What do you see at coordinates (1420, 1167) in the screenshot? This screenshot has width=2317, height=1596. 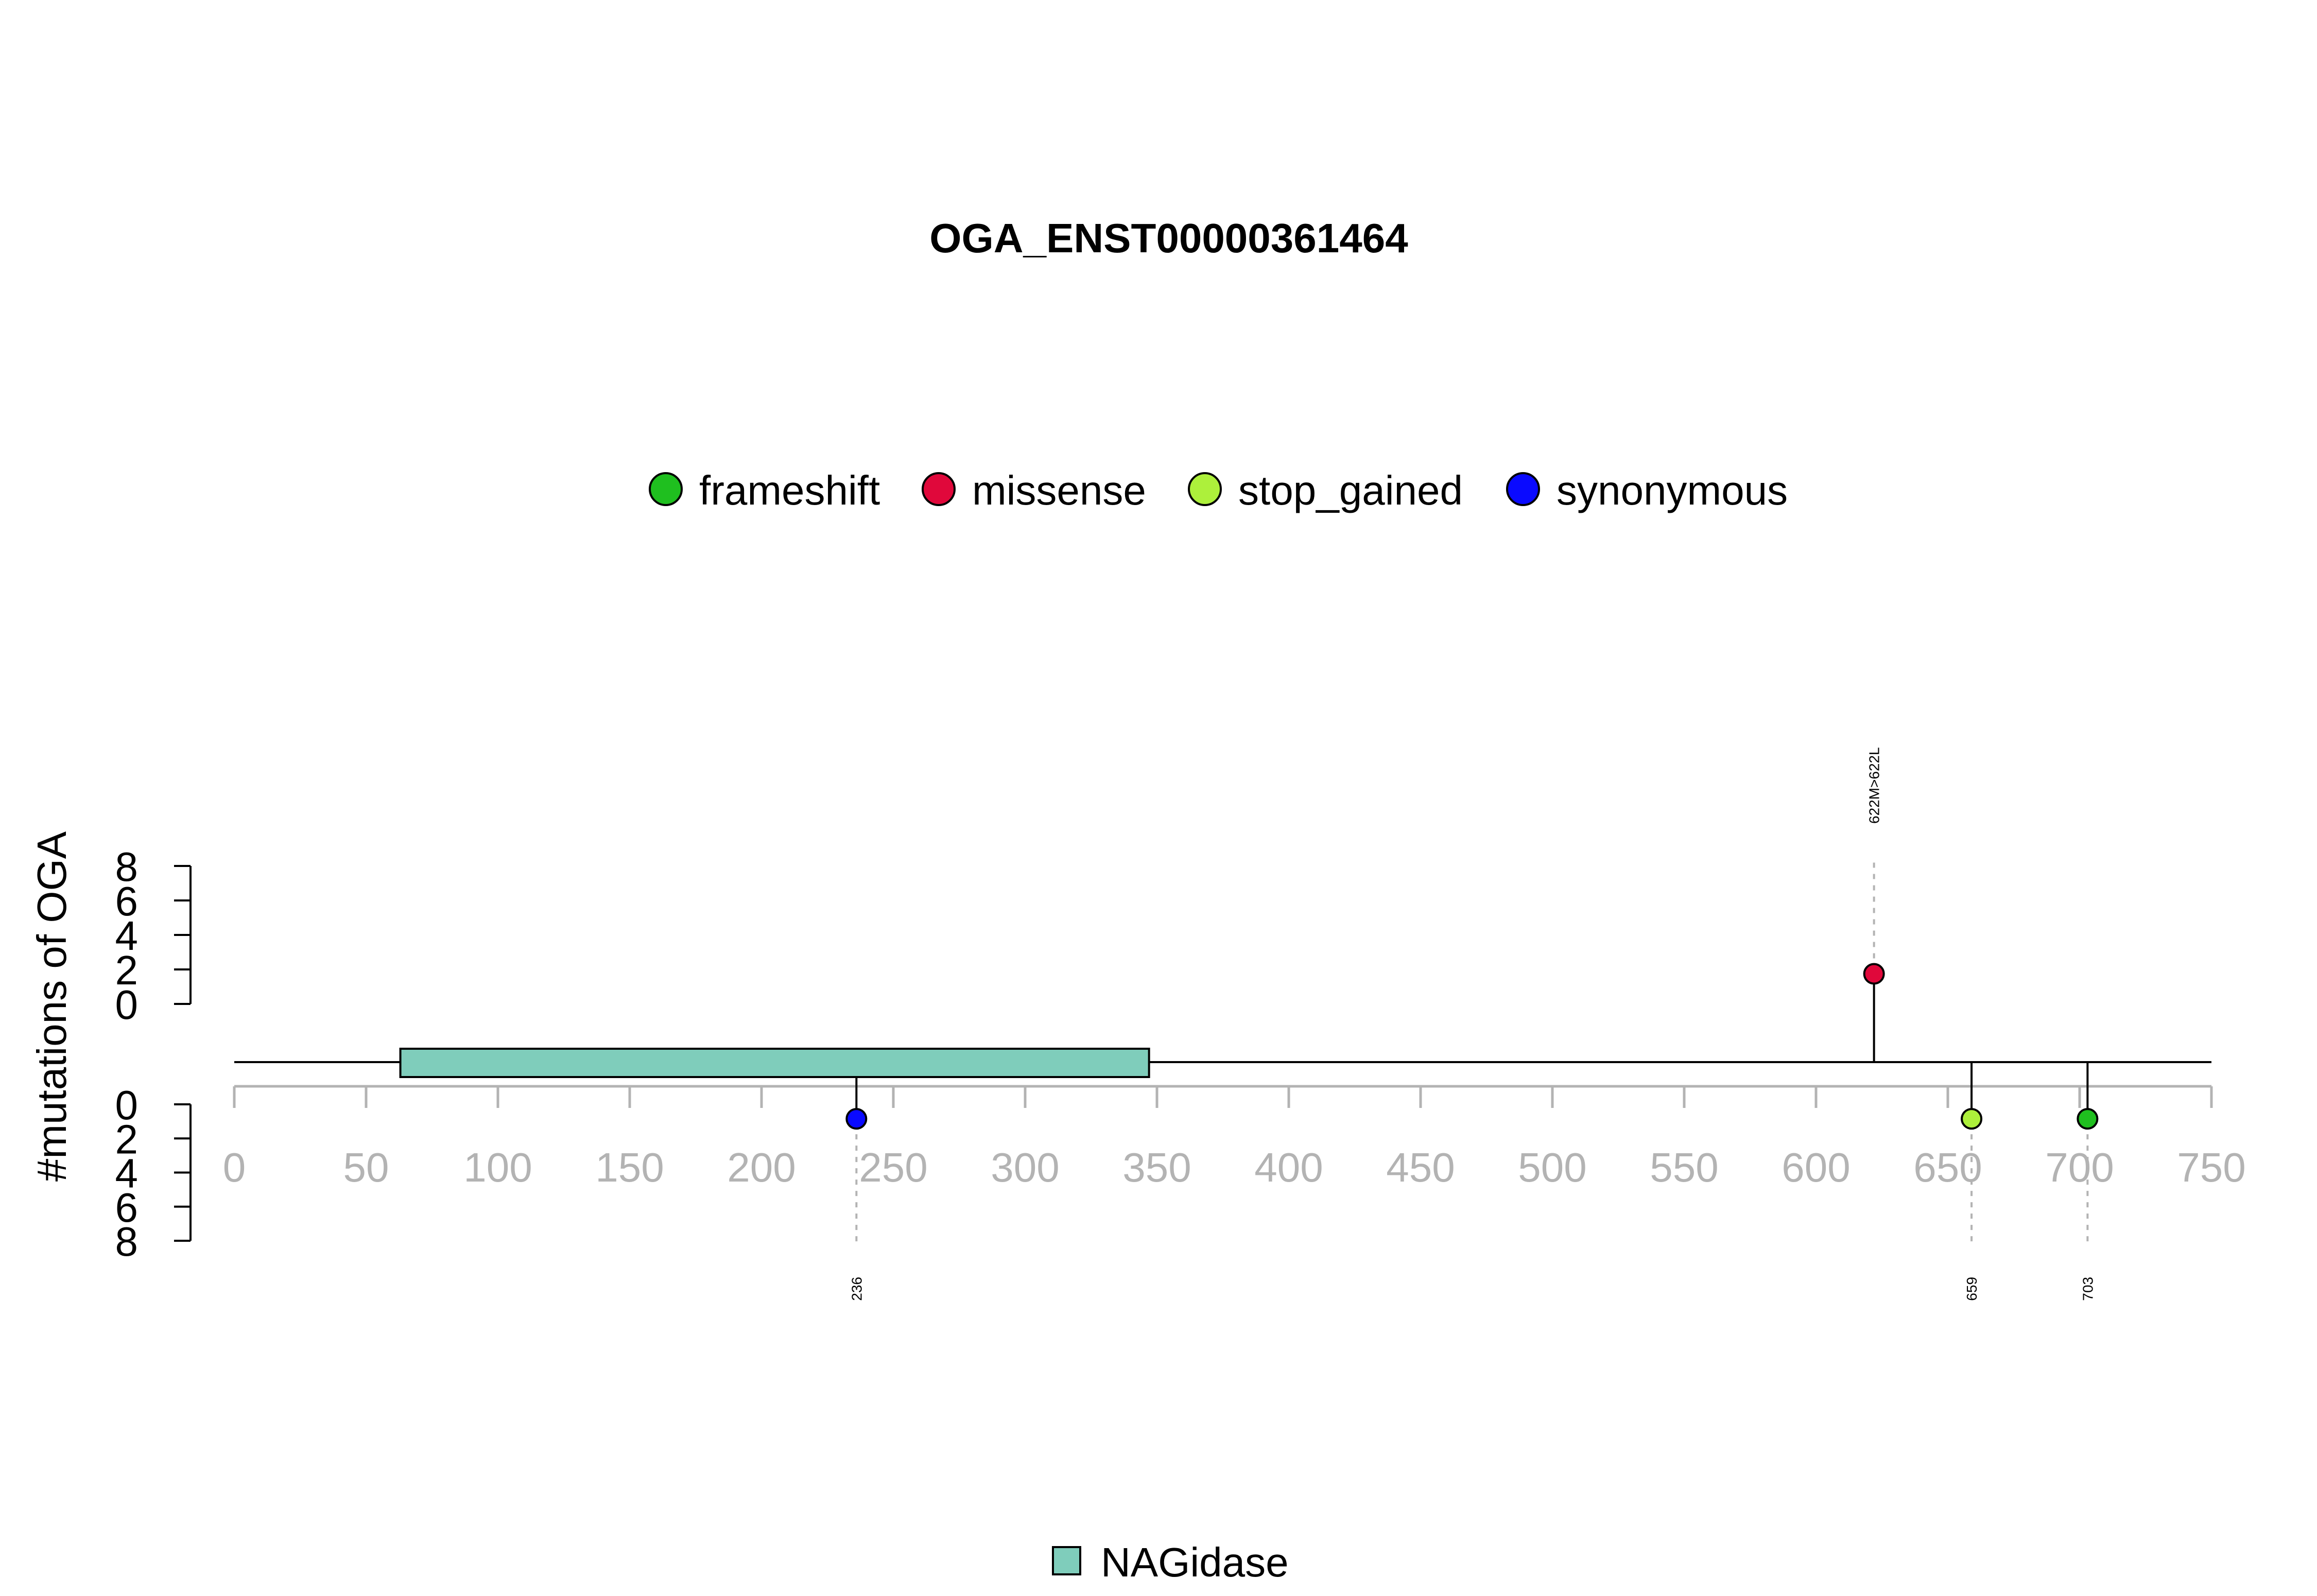 I see `x-tick-label-450: 450` at bounding box center [1420, 1167].